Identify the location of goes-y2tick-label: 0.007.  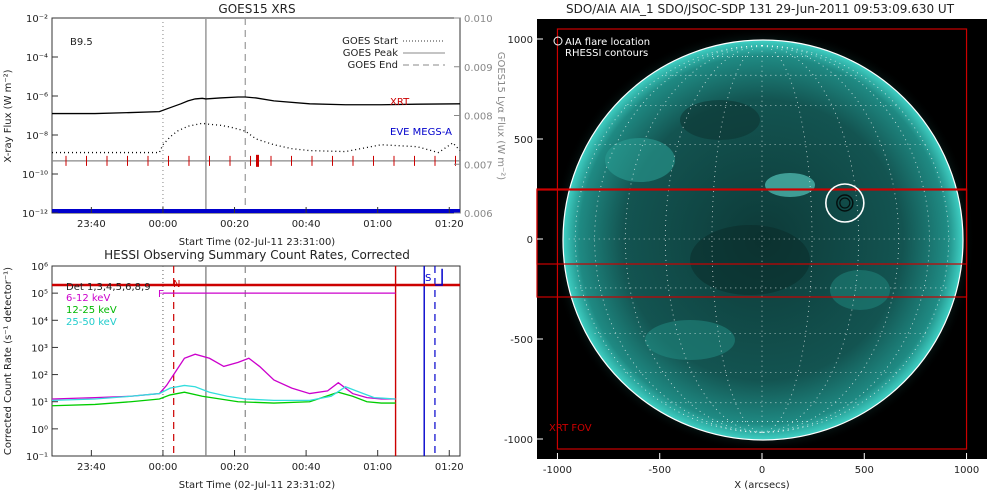
(478, 165).